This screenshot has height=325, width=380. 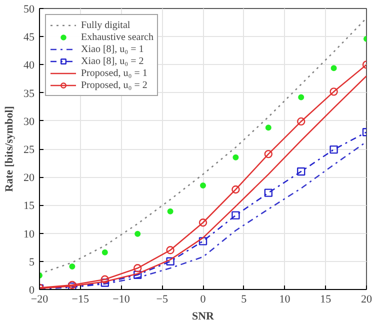 What do you see at coordinates (162, 300) in the screenshot?
I see `x-tick-label: −5` at bounding box center [162, 300].